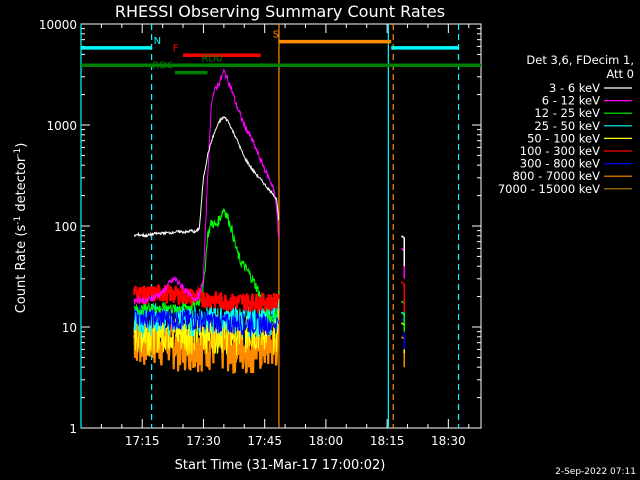 Image resolution: width=640 pixels, height=480 pixels. Describe the element at coordinates (176, 48) in the screenshot. I see `flag-label: F` at that location.